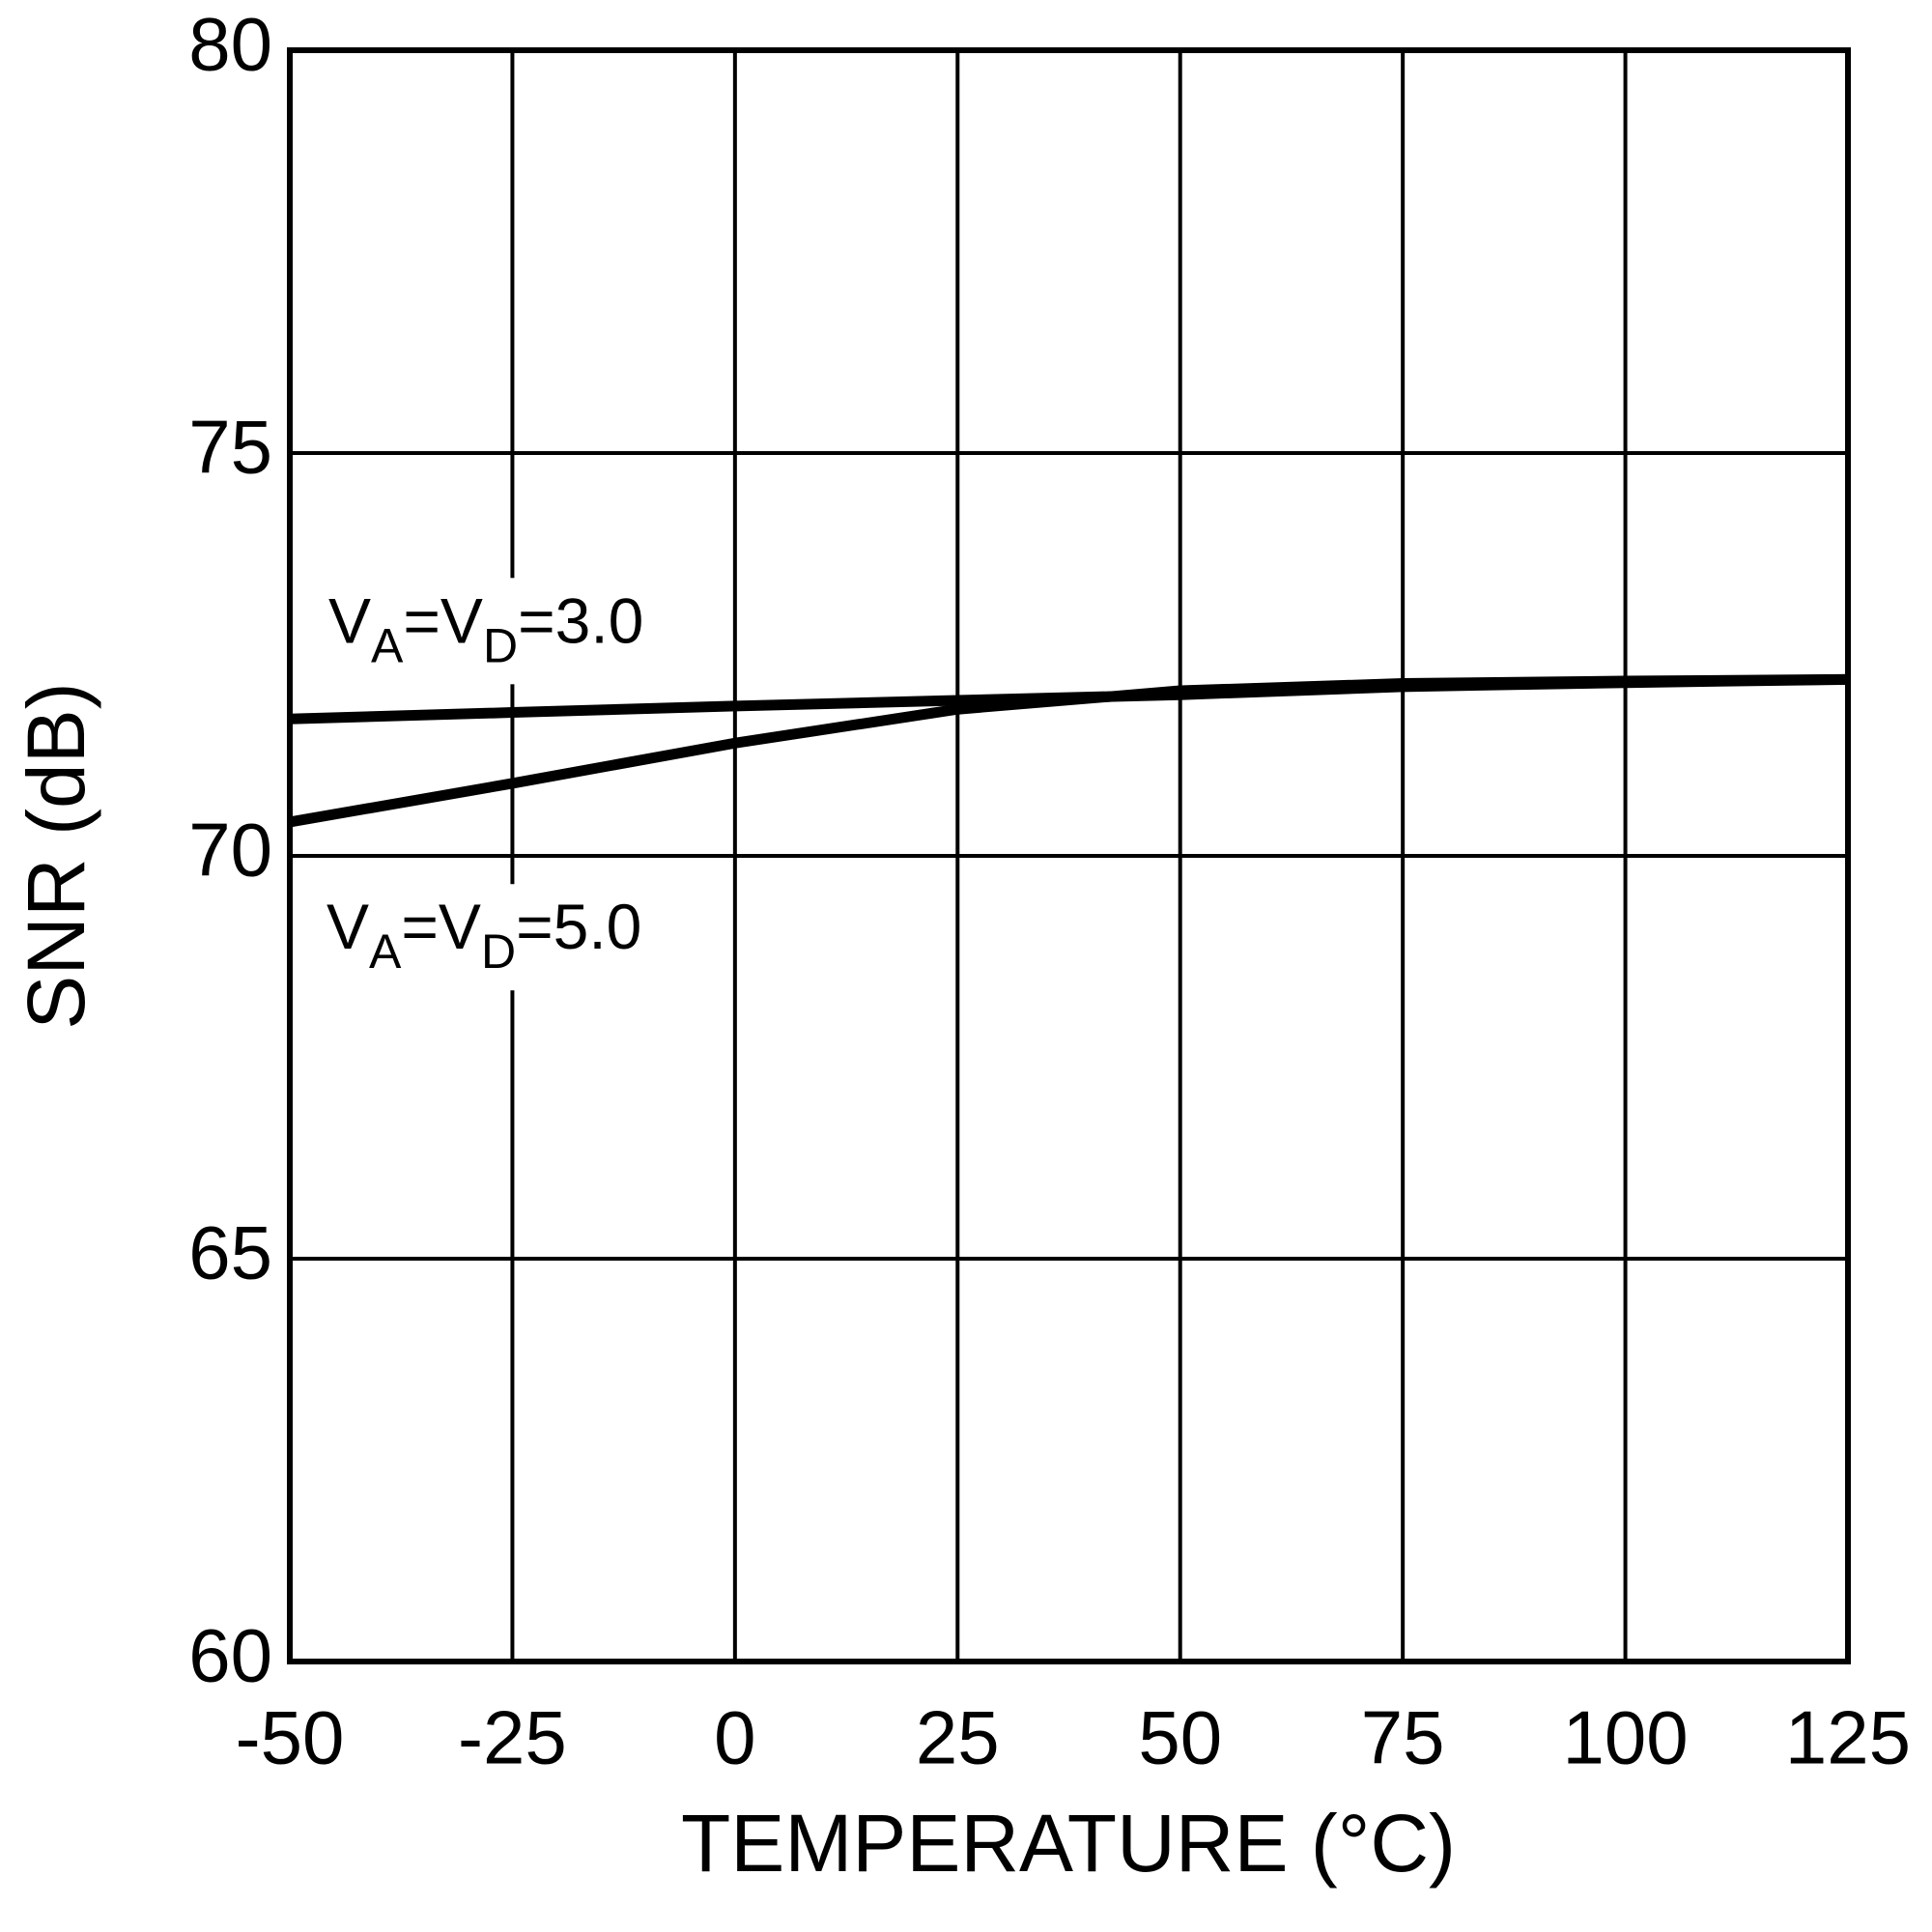 This screenshot has height=1932, width=1932. What do you see at coordinates (290, 1737) in the screenshot?
I see `x-tick-label: -50` at bounding box center [290, 1737].